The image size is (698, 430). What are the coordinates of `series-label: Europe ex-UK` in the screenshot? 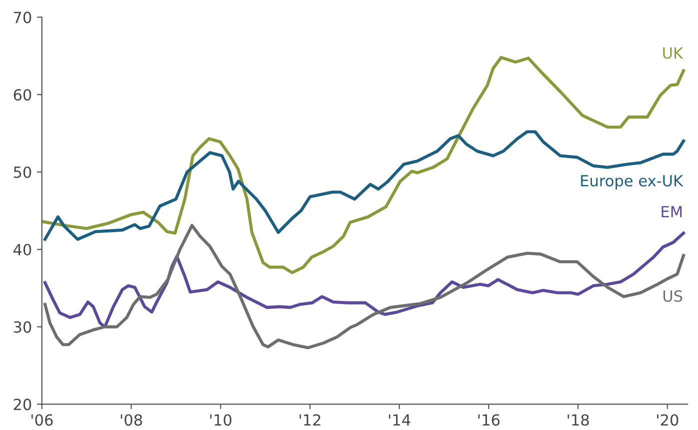 It's located at (632, 182).